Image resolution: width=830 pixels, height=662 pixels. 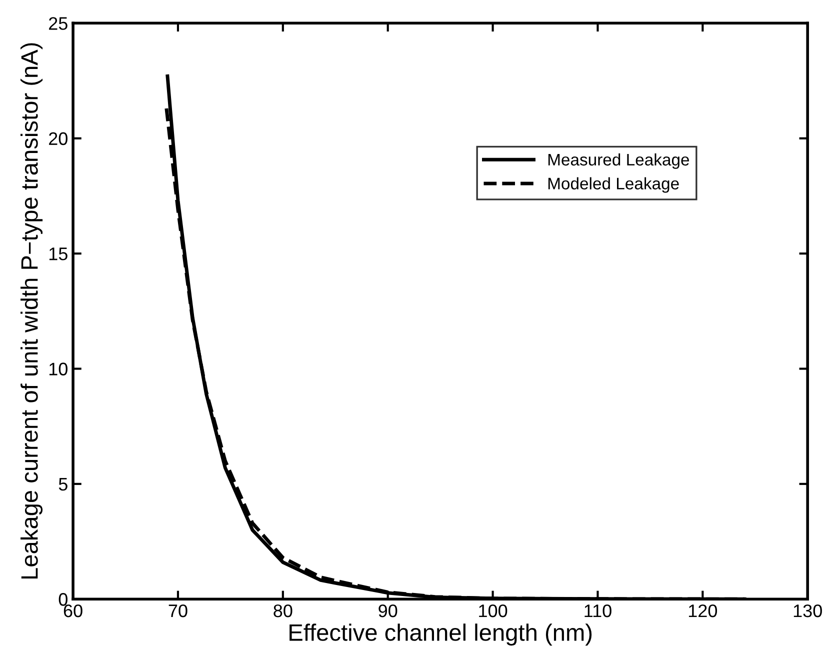 What do you see at coordinates (178, 611) in the screenshot?
I see `x-tick-label: 70` at bounding box center [178, 611].